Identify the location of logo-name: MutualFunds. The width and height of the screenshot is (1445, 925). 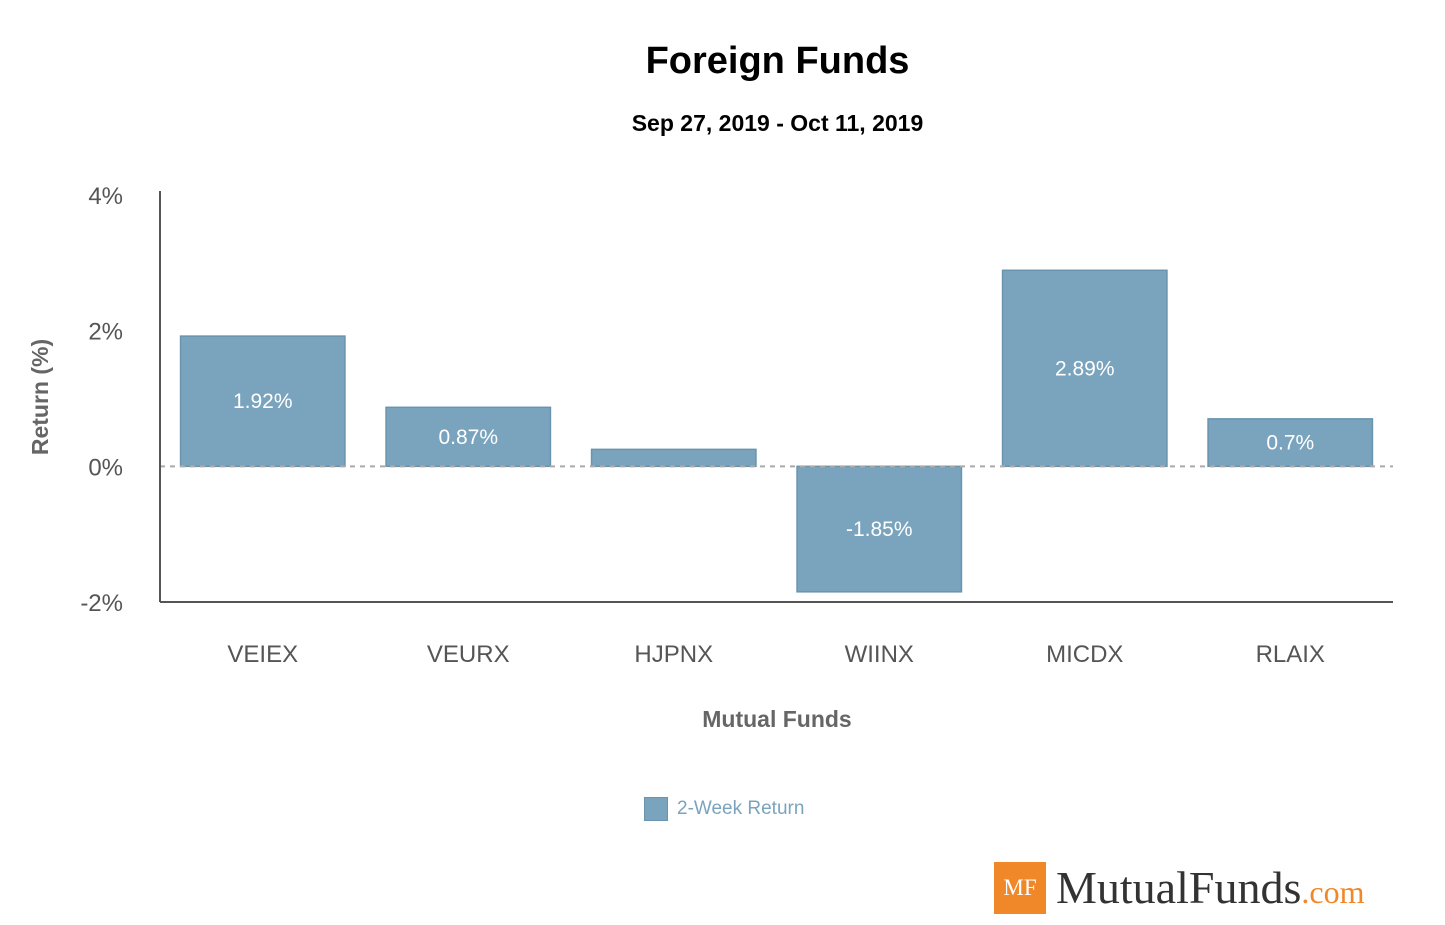
(1179, 887).